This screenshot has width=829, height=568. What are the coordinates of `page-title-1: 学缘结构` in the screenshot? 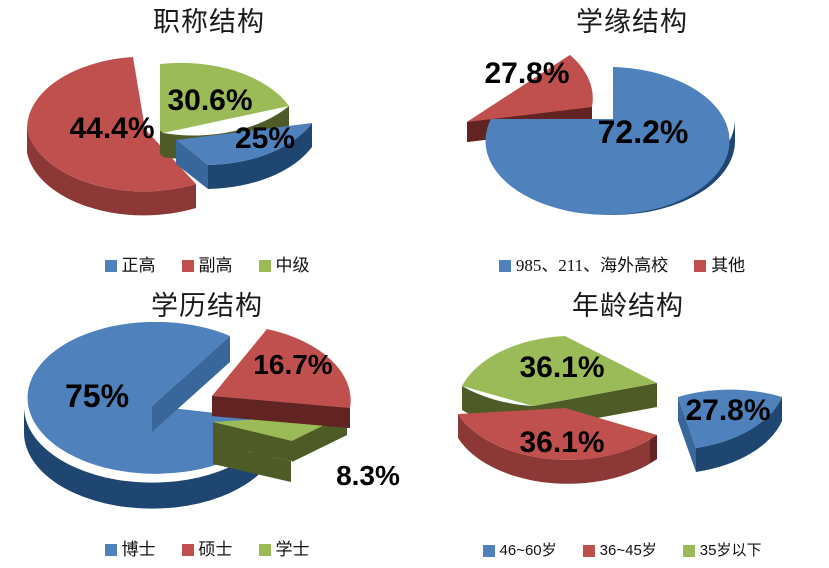 It's located at (632, 22).